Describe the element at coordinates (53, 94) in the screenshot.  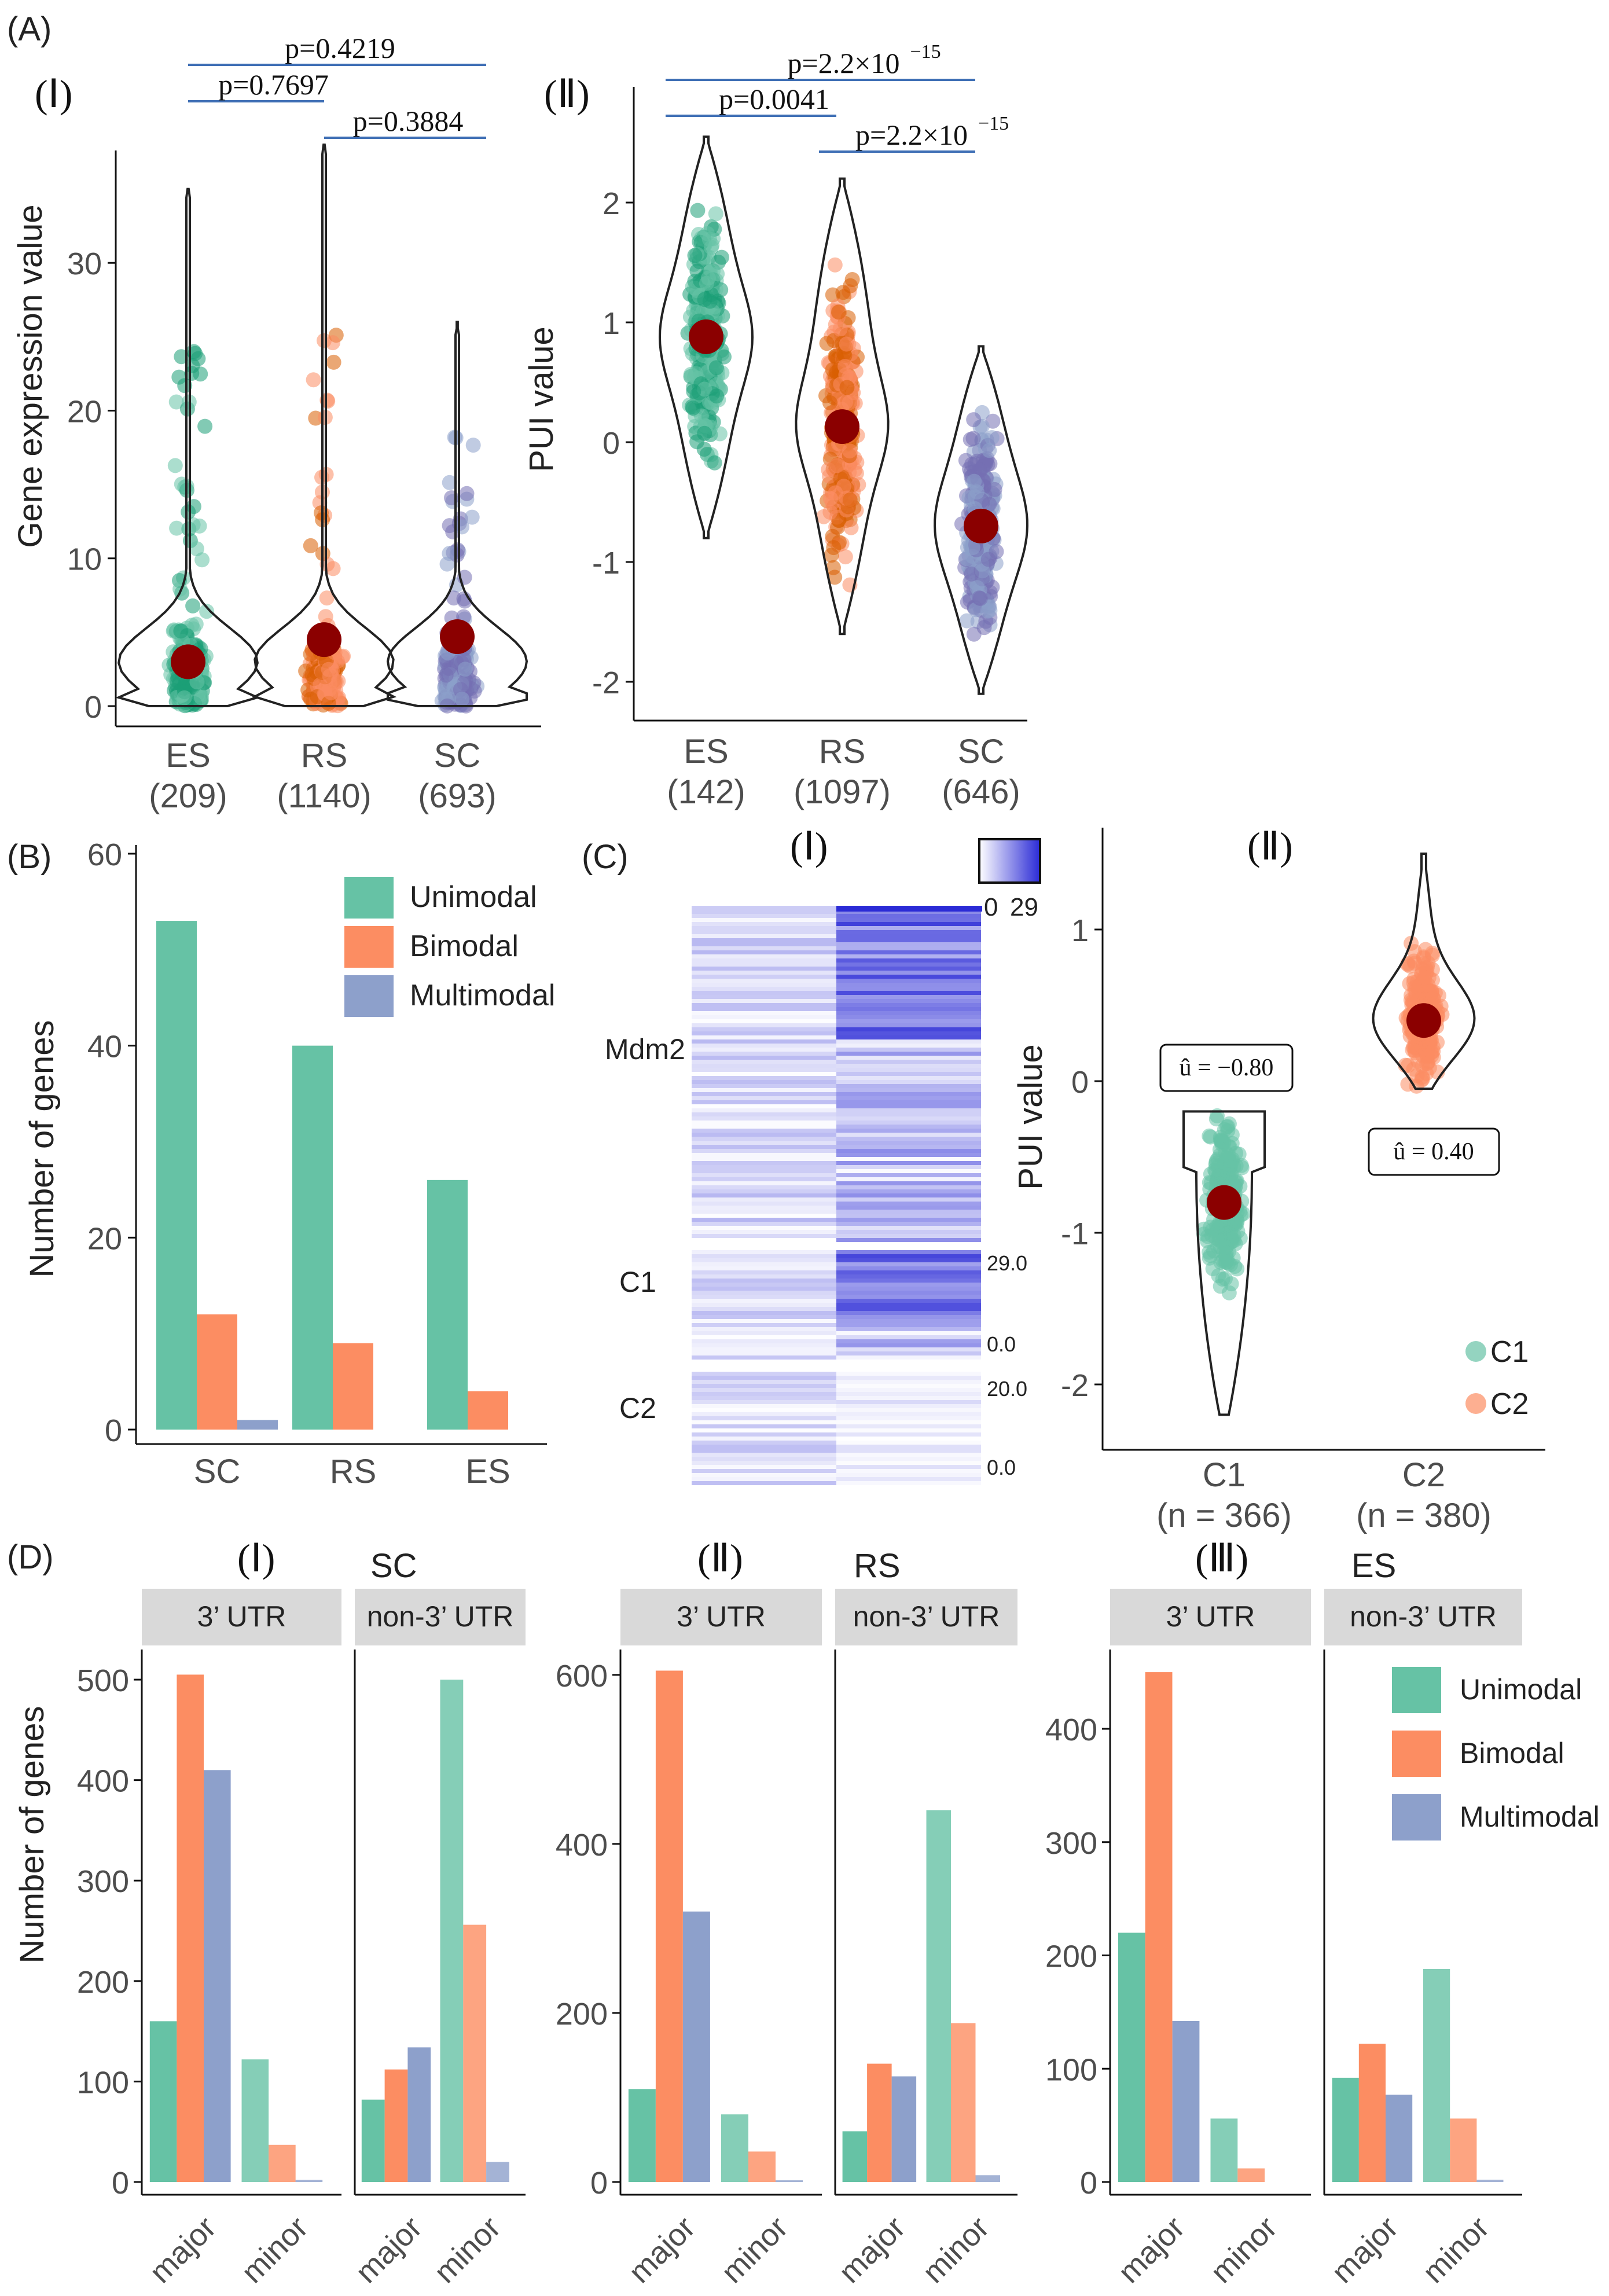
I see `panel-a1-label: (Ⅰ)` at that location.